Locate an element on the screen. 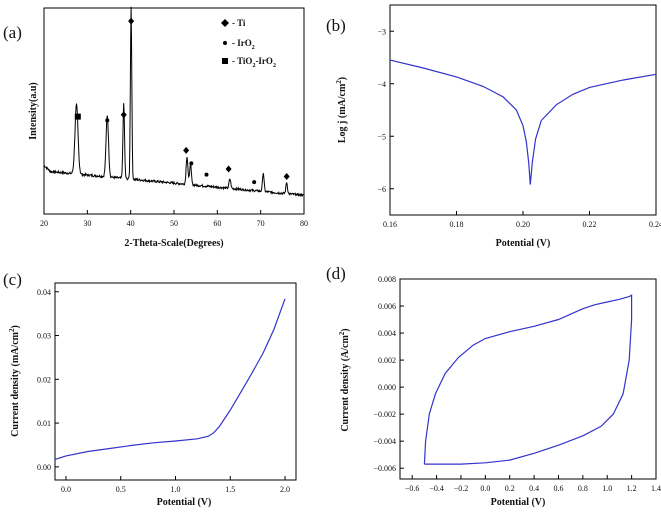 The image size is (661, 513). x-tick-label: 40 is located at coordinates (131, 223).